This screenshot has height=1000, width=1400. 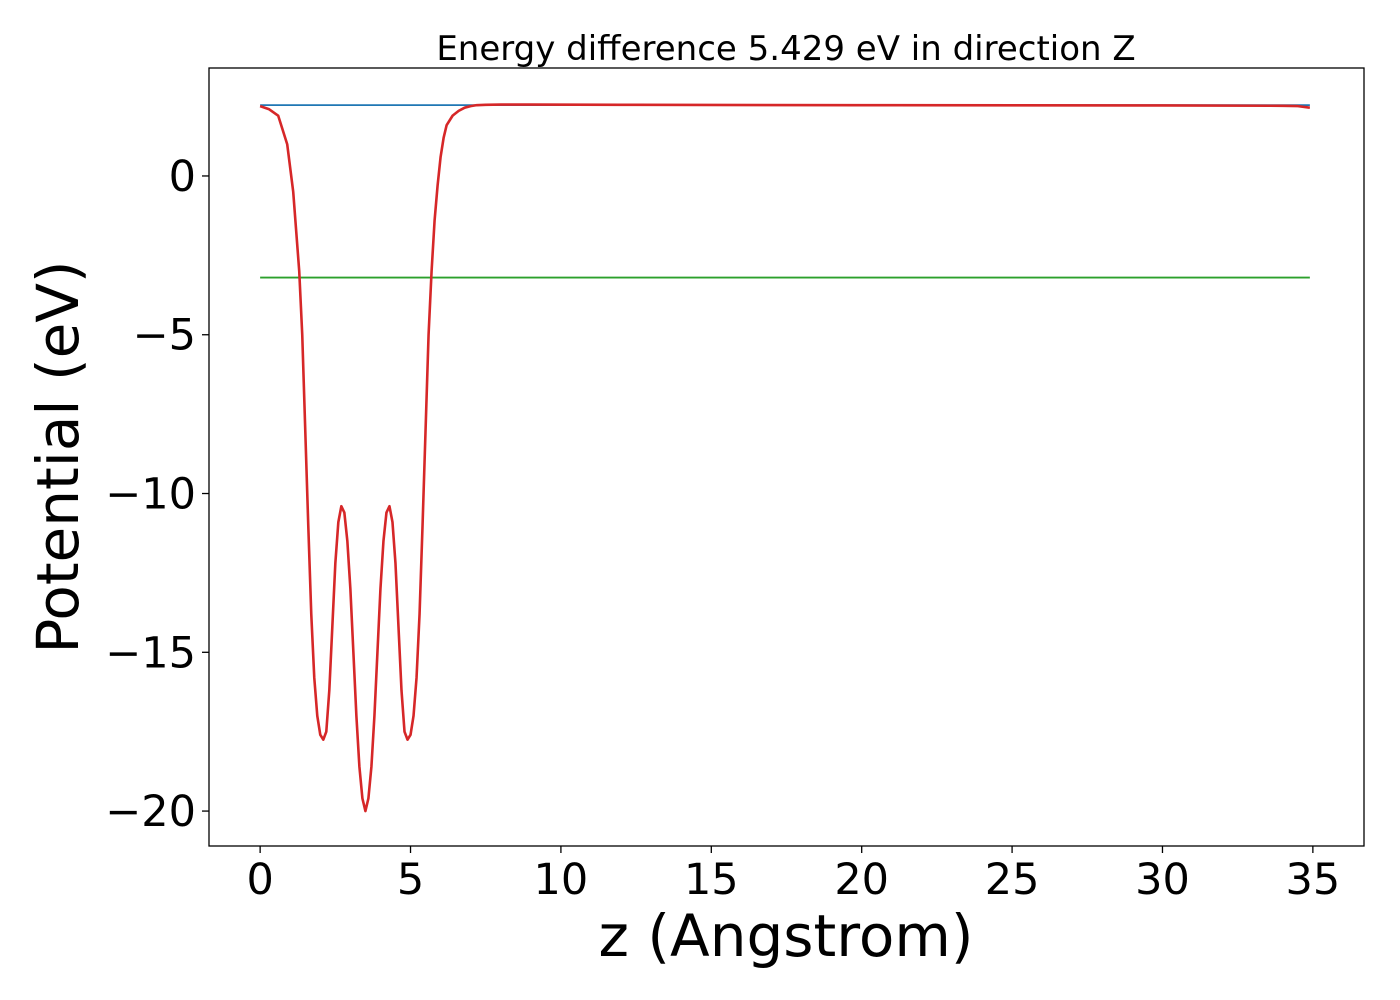 What do you see at coordinates (164, 336) in the screenshot?
I see `y-tick-label: −5` at bounding box center [164, 336].